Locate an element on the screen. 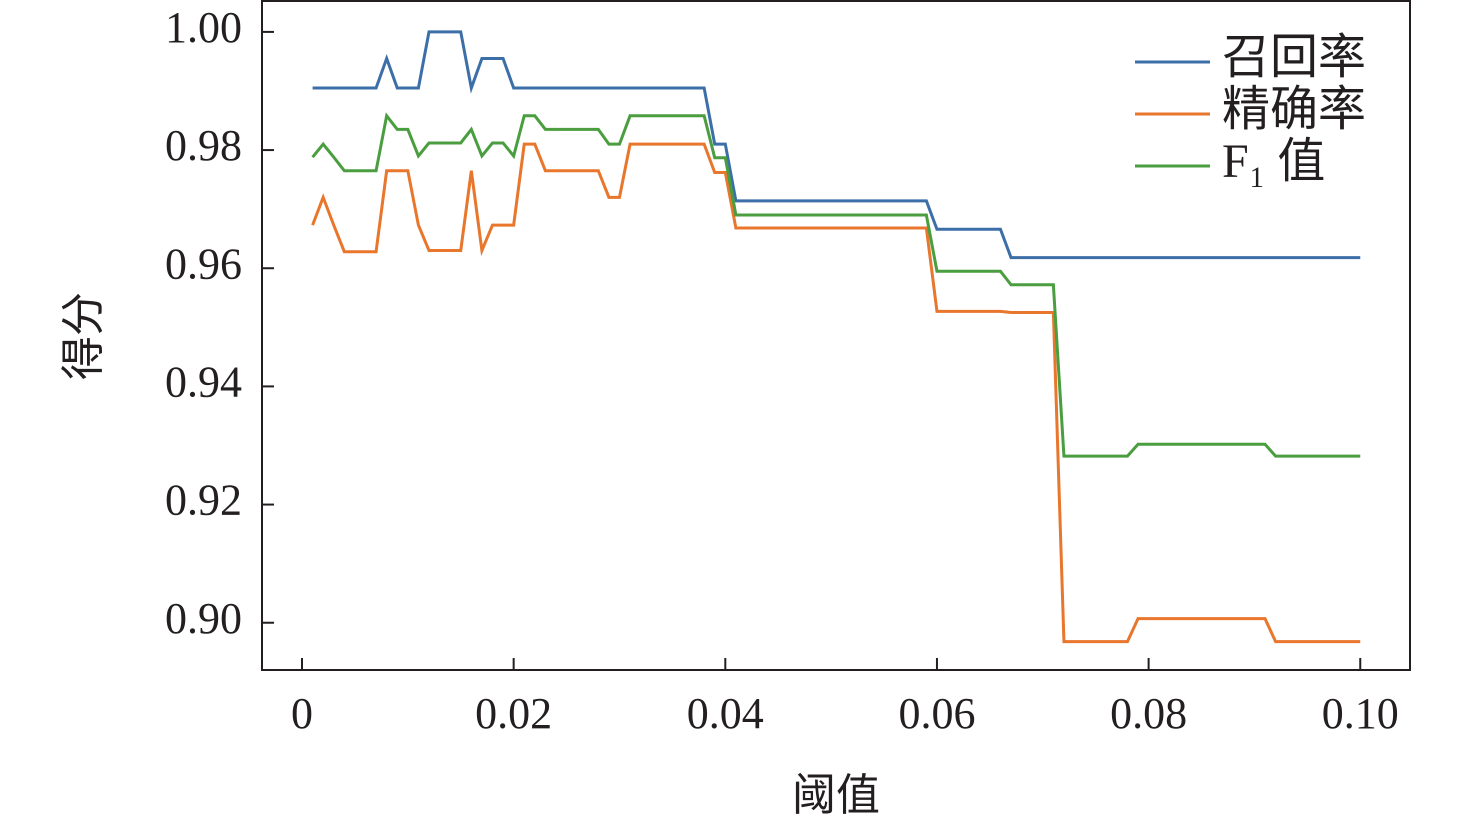 Image resolution: width=1476 pixels, height=837 pixels. y-axis-title: 得分 is located at coordinates (83, 336).